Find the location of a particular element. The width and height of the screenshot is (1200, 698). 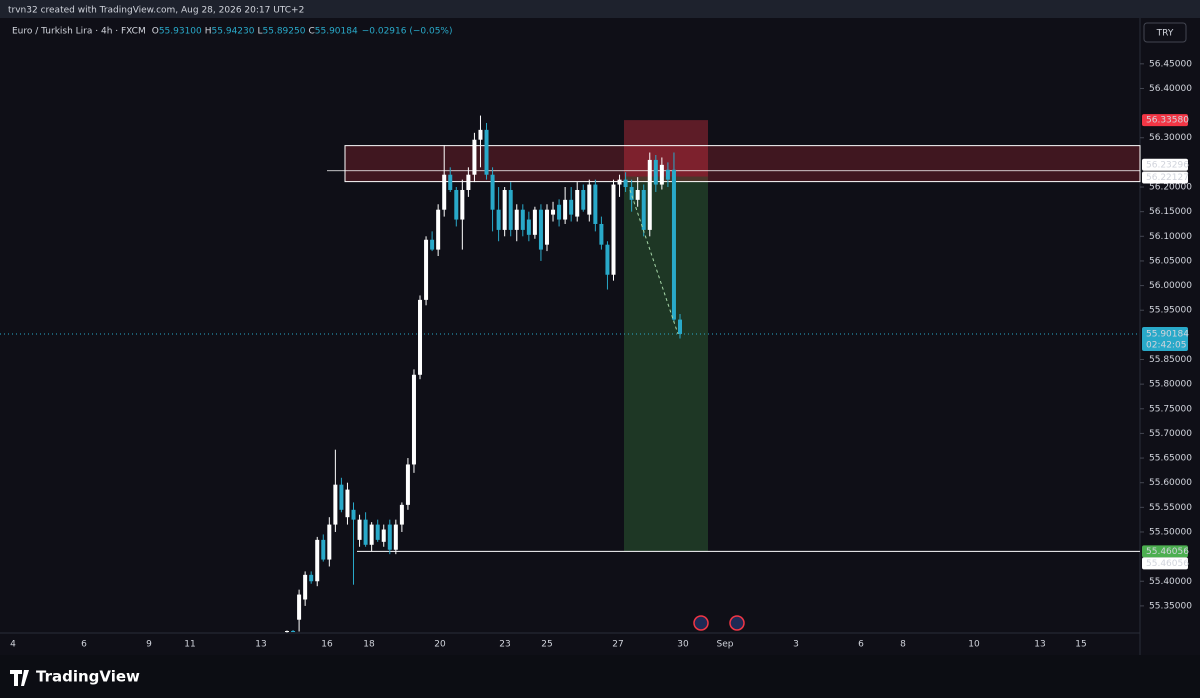

x-tick-label: 10 is located at coordinates (974, 645).